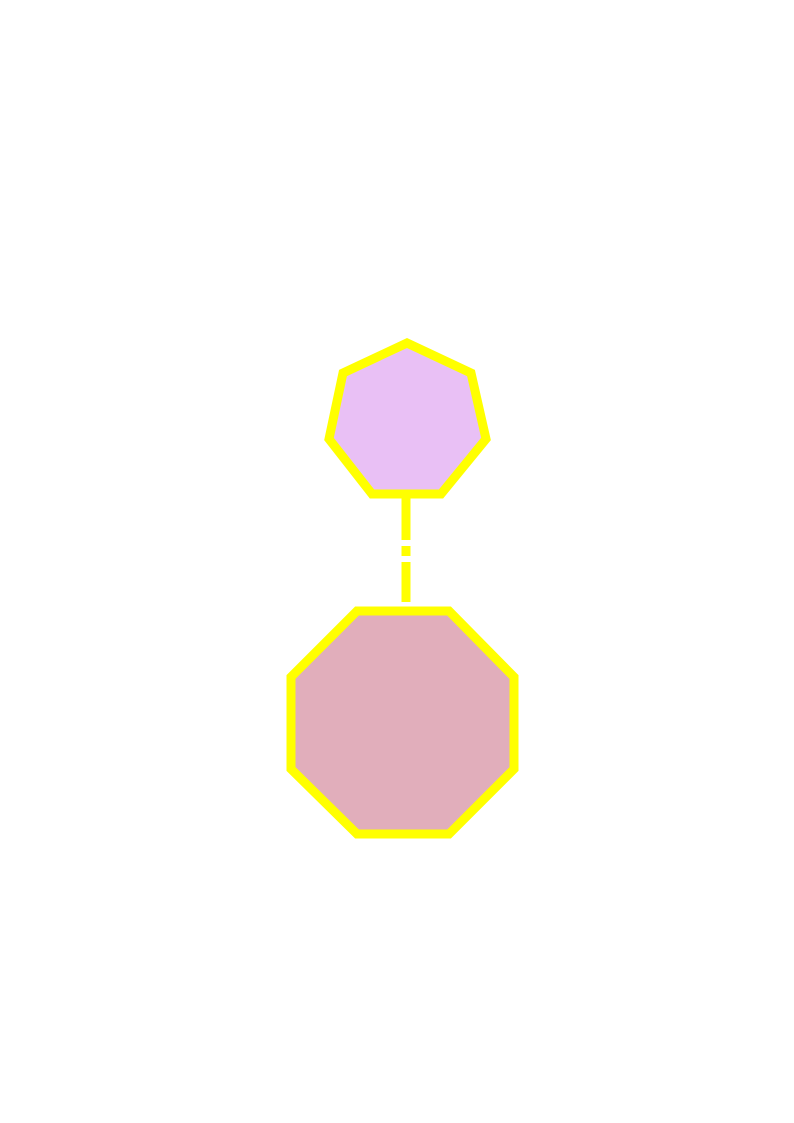 The width and height of the screenshot is (794, 1123). What do you see at coordinates (402, 722) in the screenshot?
I see `octagon-node` at bounding box center [402, 722].